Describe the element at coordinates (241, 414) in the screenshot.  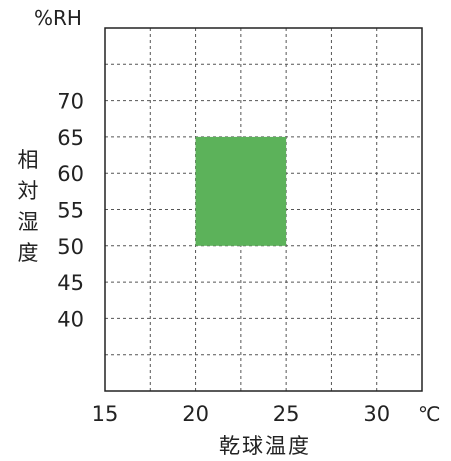
I see `x-tick-labels: 15 20 25 30` at that location.